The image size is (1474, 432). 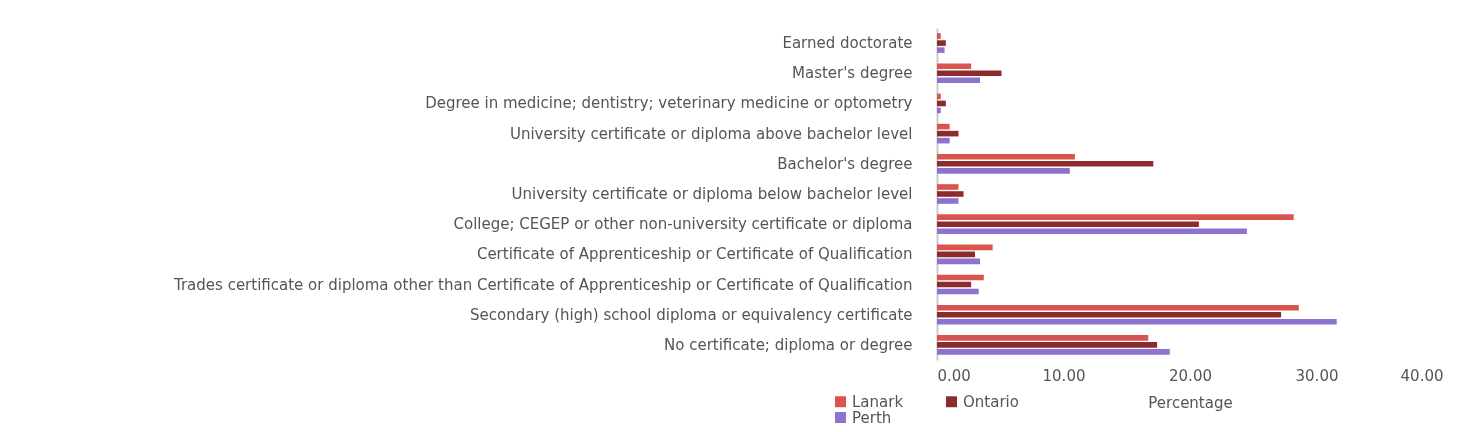 I want to click on legend-label: Lanark, so click(x=878, y=401).